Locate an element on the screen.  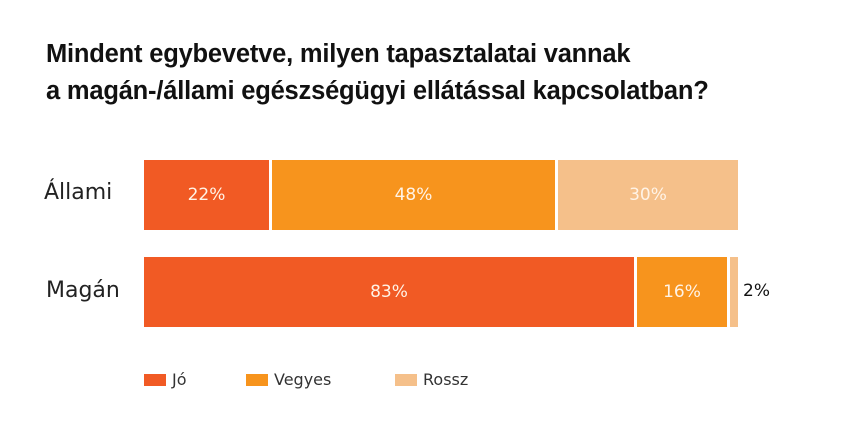
segment-vegyes: 16% is located at coordinates (682, 292).